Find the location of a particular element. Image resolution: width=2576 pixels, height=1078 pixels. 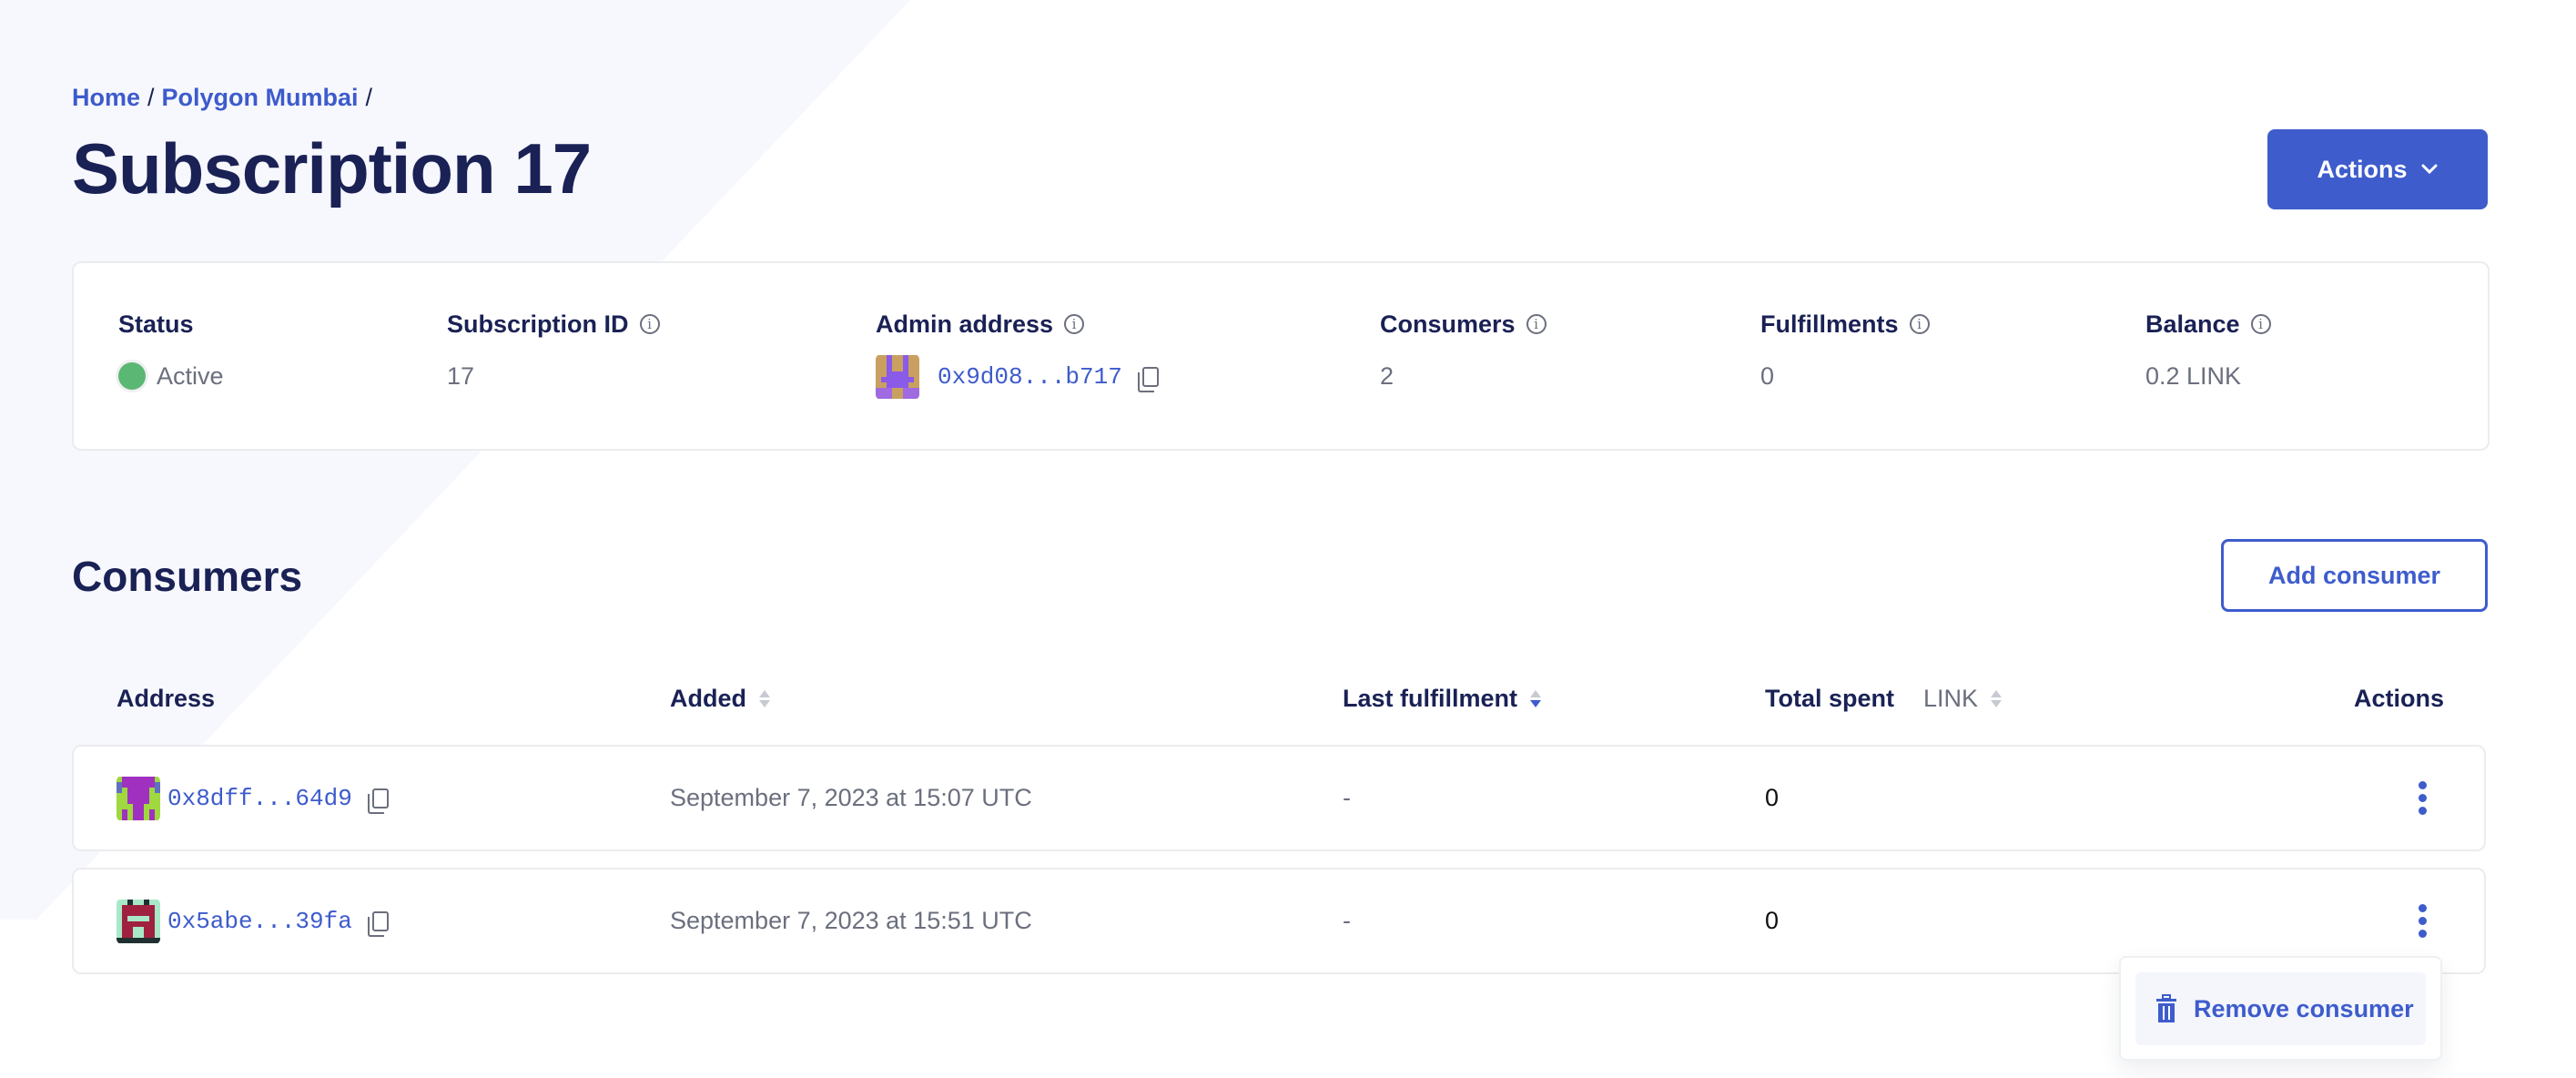

stat-consumers: Consumers i 2 is located at coordinates (1463, 351).